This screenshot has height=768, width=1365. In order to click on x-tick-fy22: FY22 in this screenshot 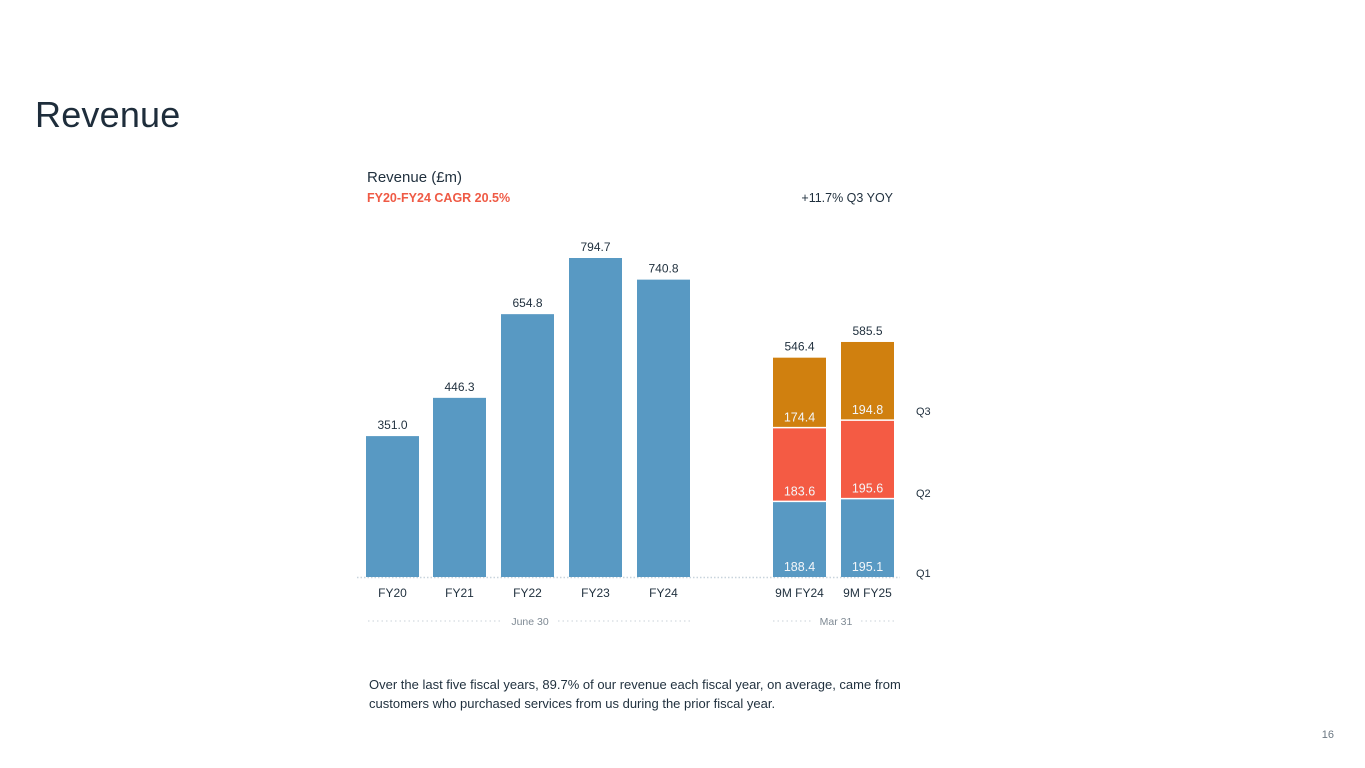, I will do `click(527, 593)`.